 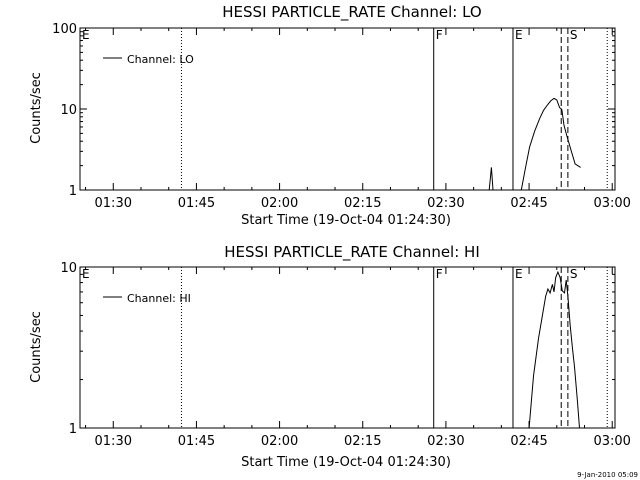 What do you see at coordinates (574, 35) in the screenshot?
I see `top-marker-label: S` at bounding box center [574, 35].